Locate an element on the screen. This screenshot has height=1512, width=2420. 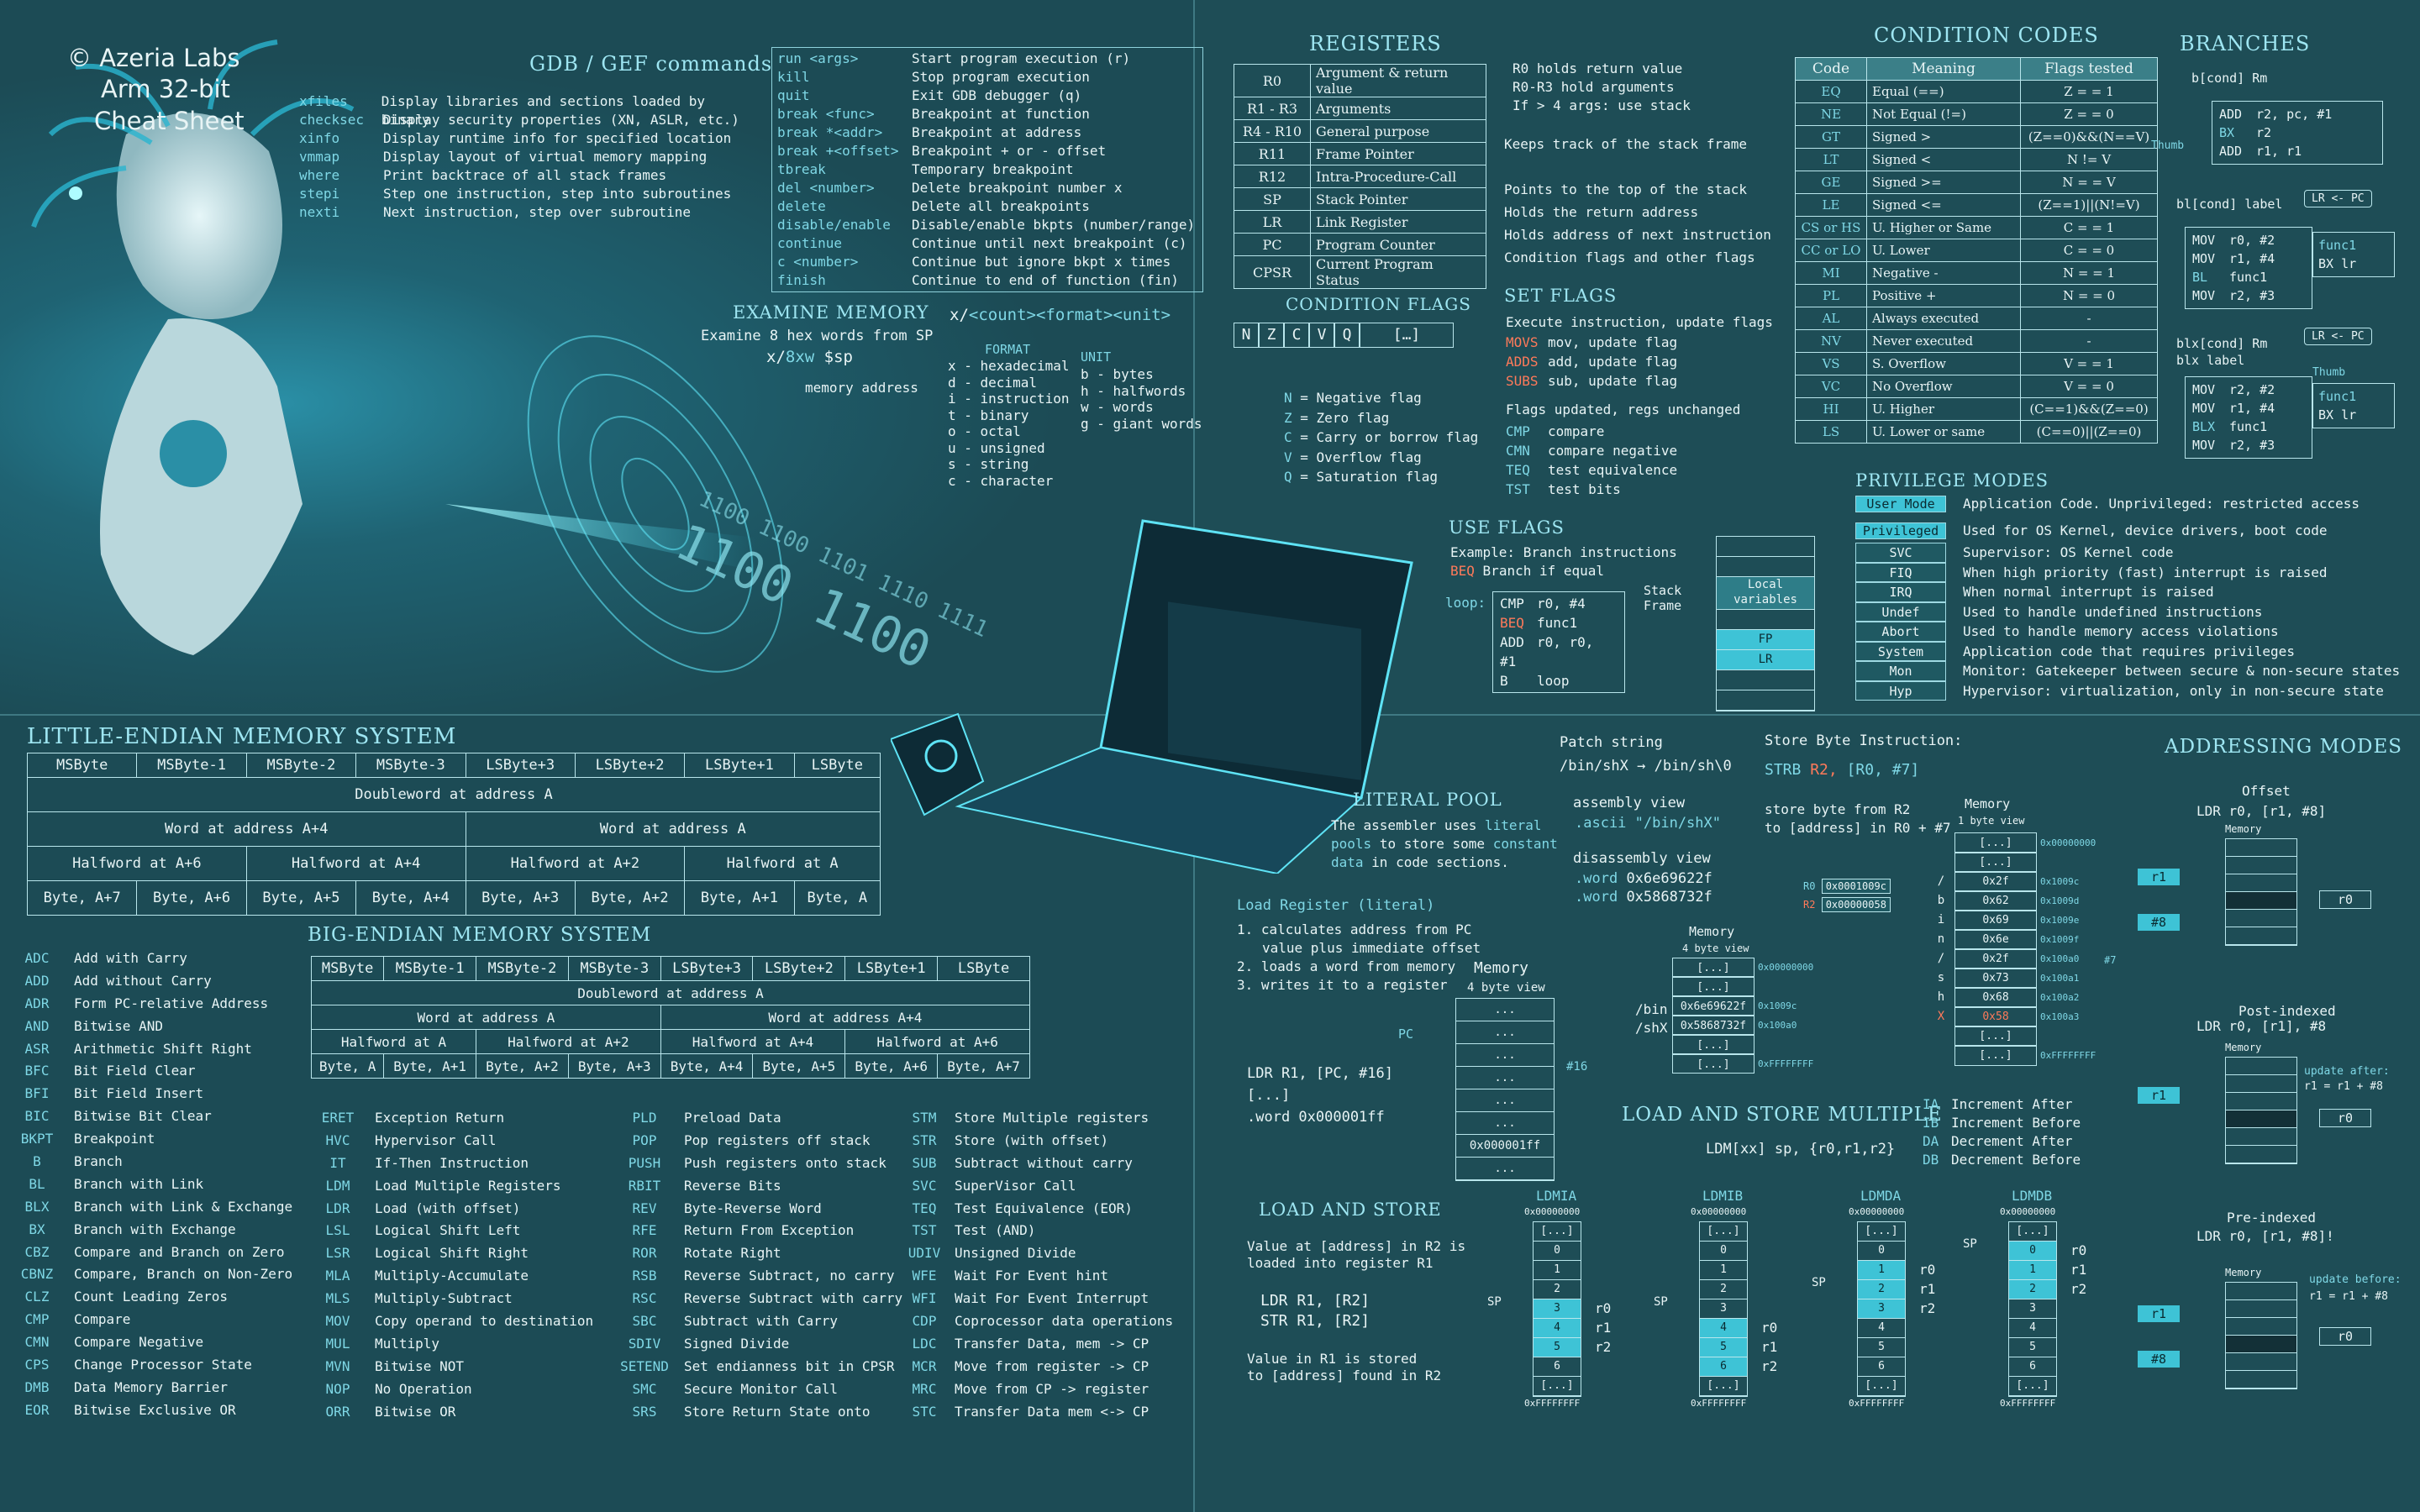
offset-16: #16 is located at coordinates (1577, 1067).